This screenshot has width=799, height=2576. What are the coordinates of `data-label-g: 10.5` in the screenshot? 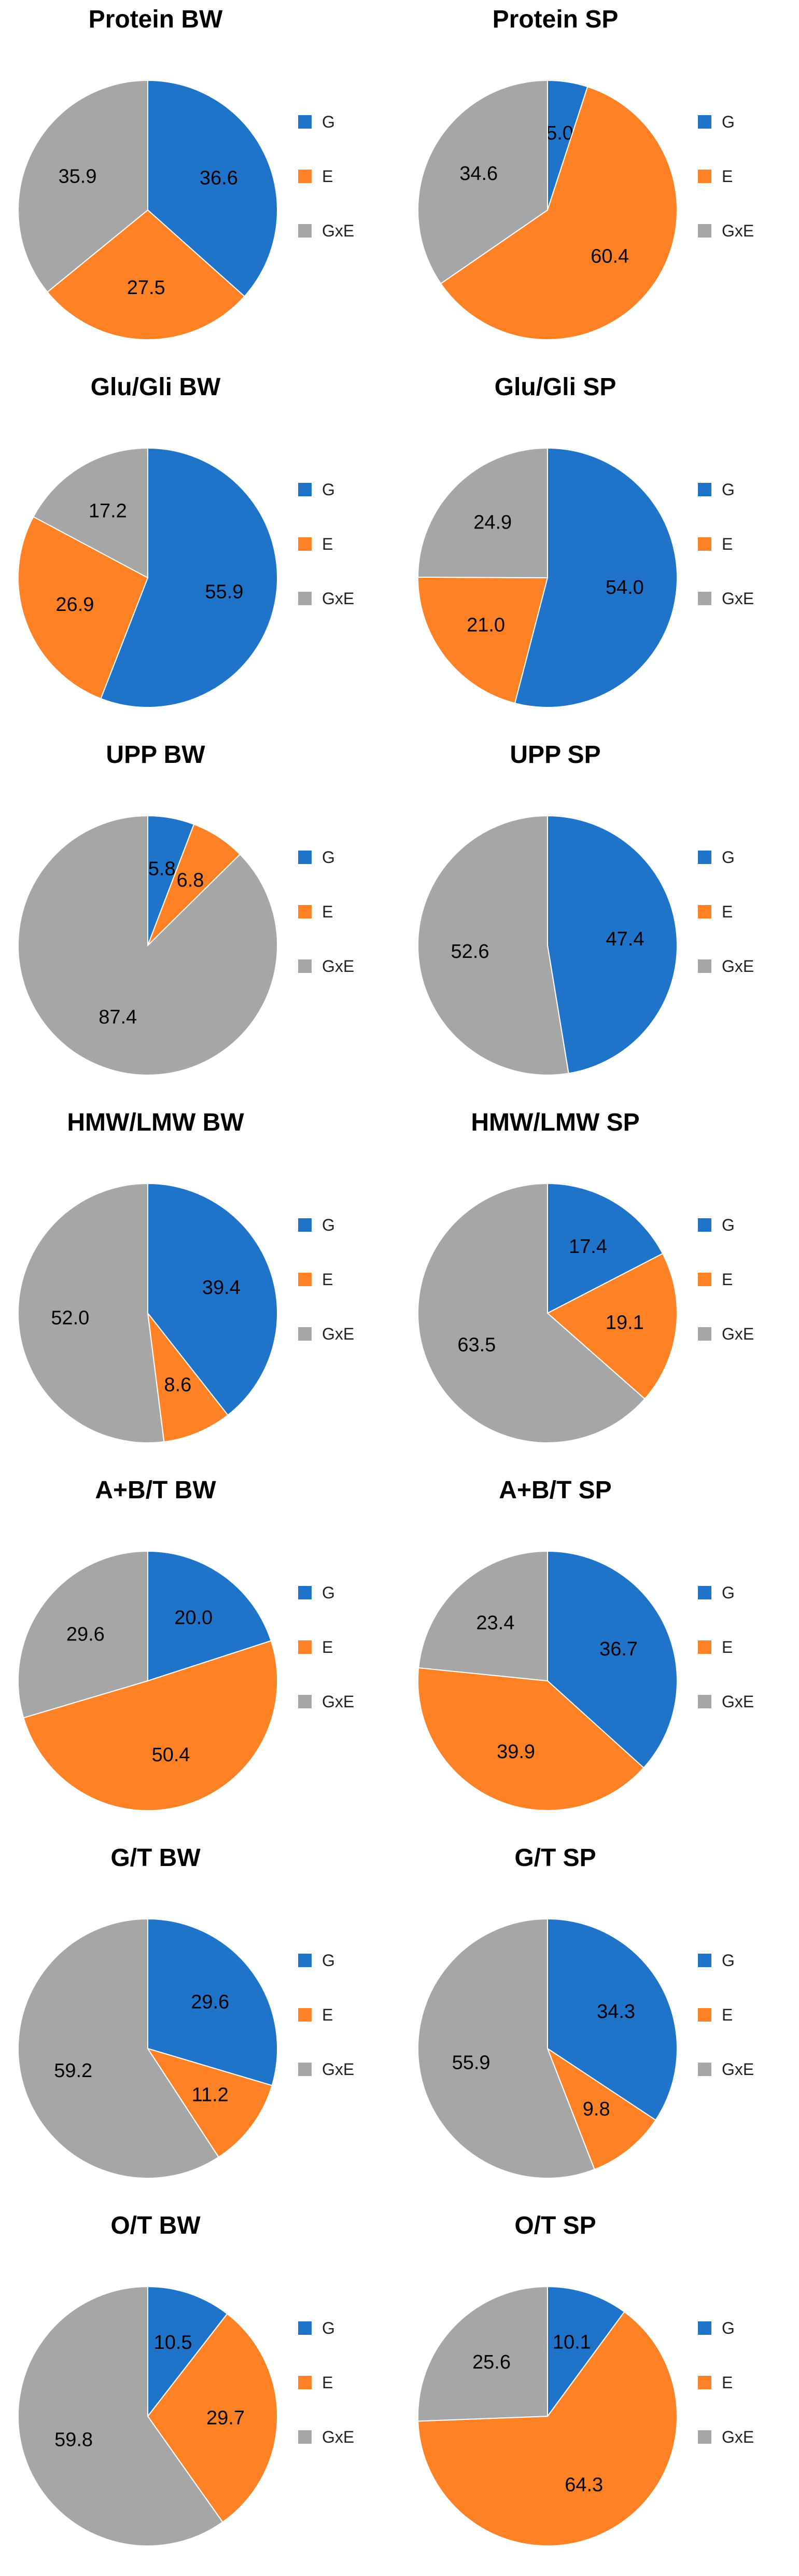 It's located at (173, 2343).